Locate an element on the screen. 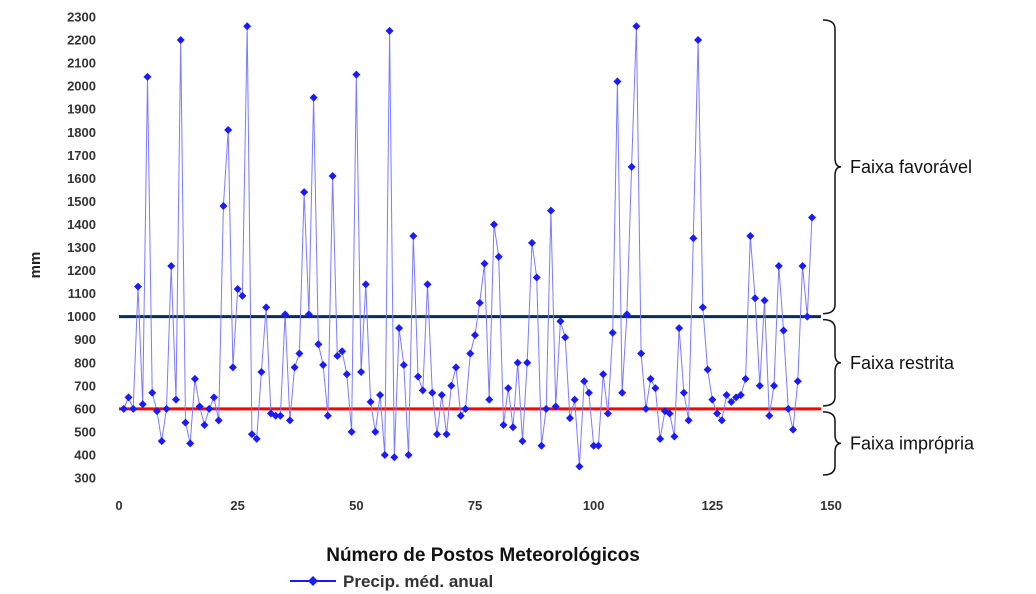 The image size is (1036, 594). x-tick-label: 25 is located at coordinates (237, 505).